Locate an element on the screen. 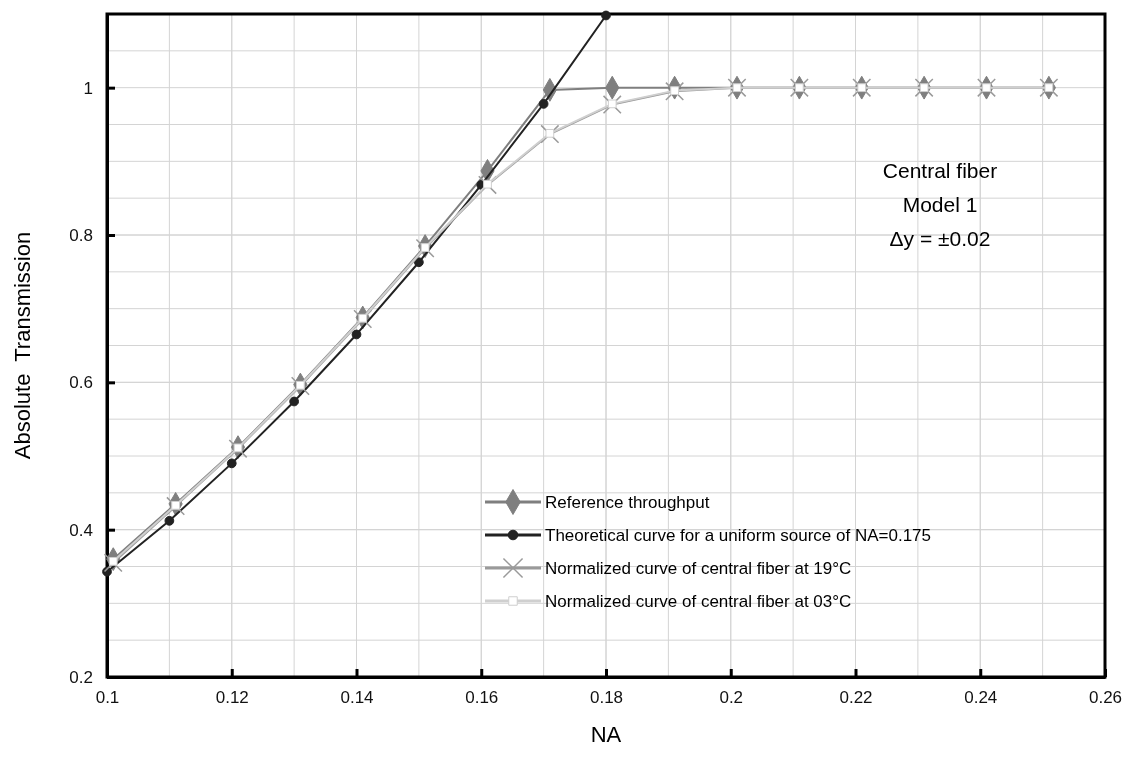 This screenshot has width=1128, height=757. x-tick-label: 0.14 is located at coordinates (357, 698).